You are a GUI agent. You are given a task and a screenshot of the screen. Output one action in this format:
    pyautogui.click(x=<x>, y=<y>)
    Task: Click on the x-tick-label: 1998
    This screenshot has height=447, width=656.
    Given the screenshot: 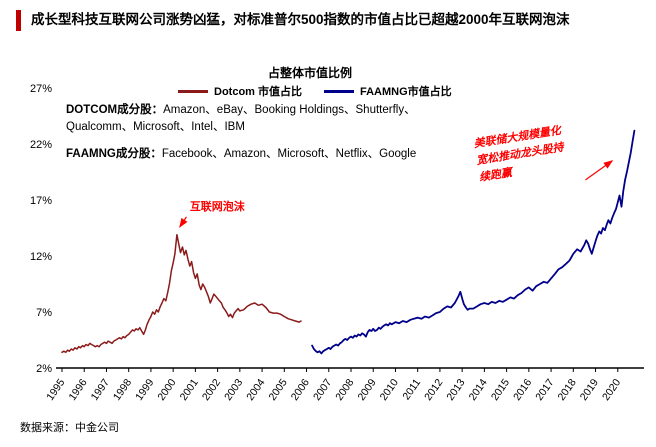 What is the action you would take?
    pyautogui.click(x=122, y=390)
    